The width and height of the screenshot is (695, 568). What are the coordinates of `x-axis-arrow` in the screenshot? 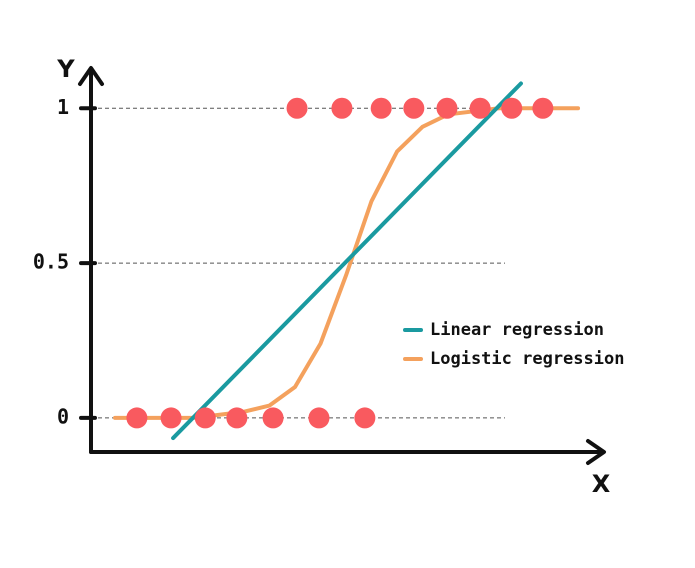 It's located at (596, 452).